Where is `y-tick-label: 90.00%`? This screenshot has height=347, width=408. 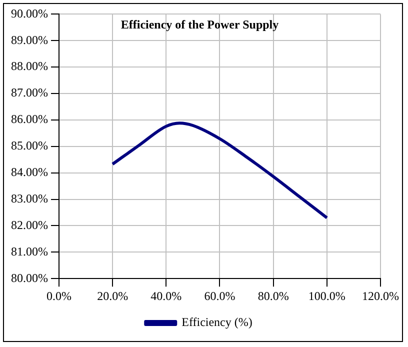 y-tick-label: 90.00% is located at coordinates (29, 13).